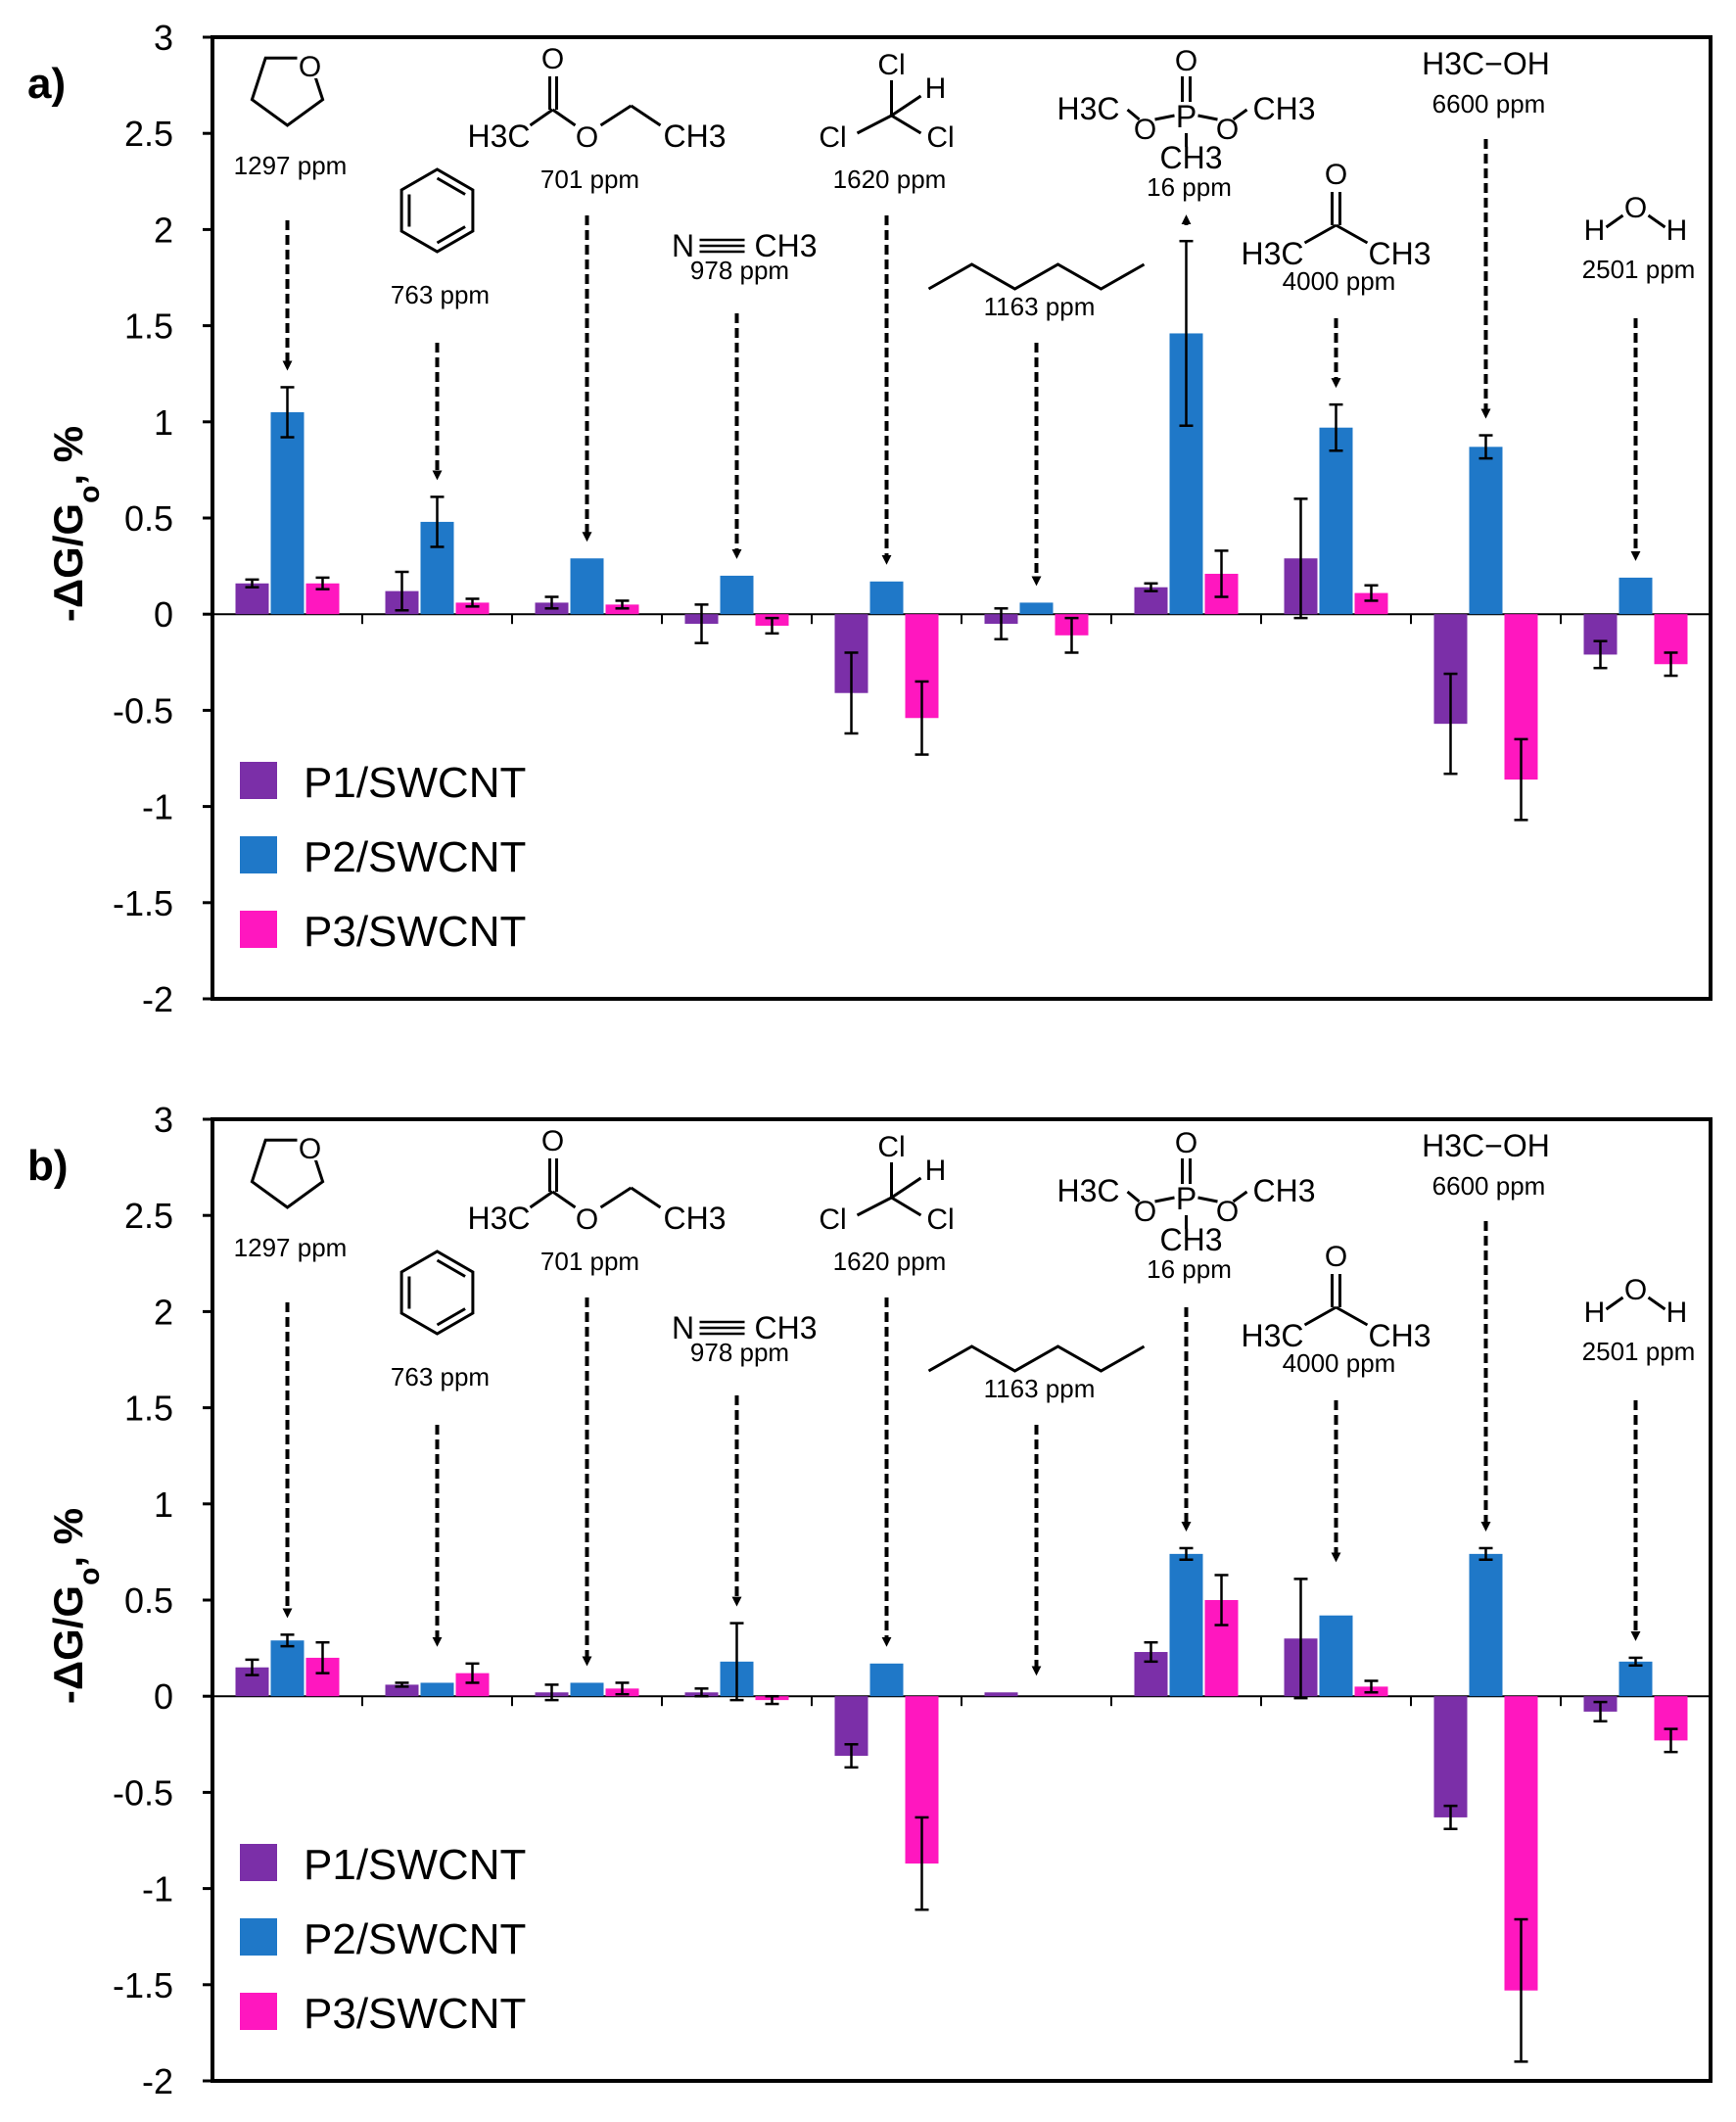 This screenshot has height=2122, width=1736. What do you see at coordinates (148, 134) in the screenshot?
I see `y-tick-label: 2.5` at bounding box center [148, 134].